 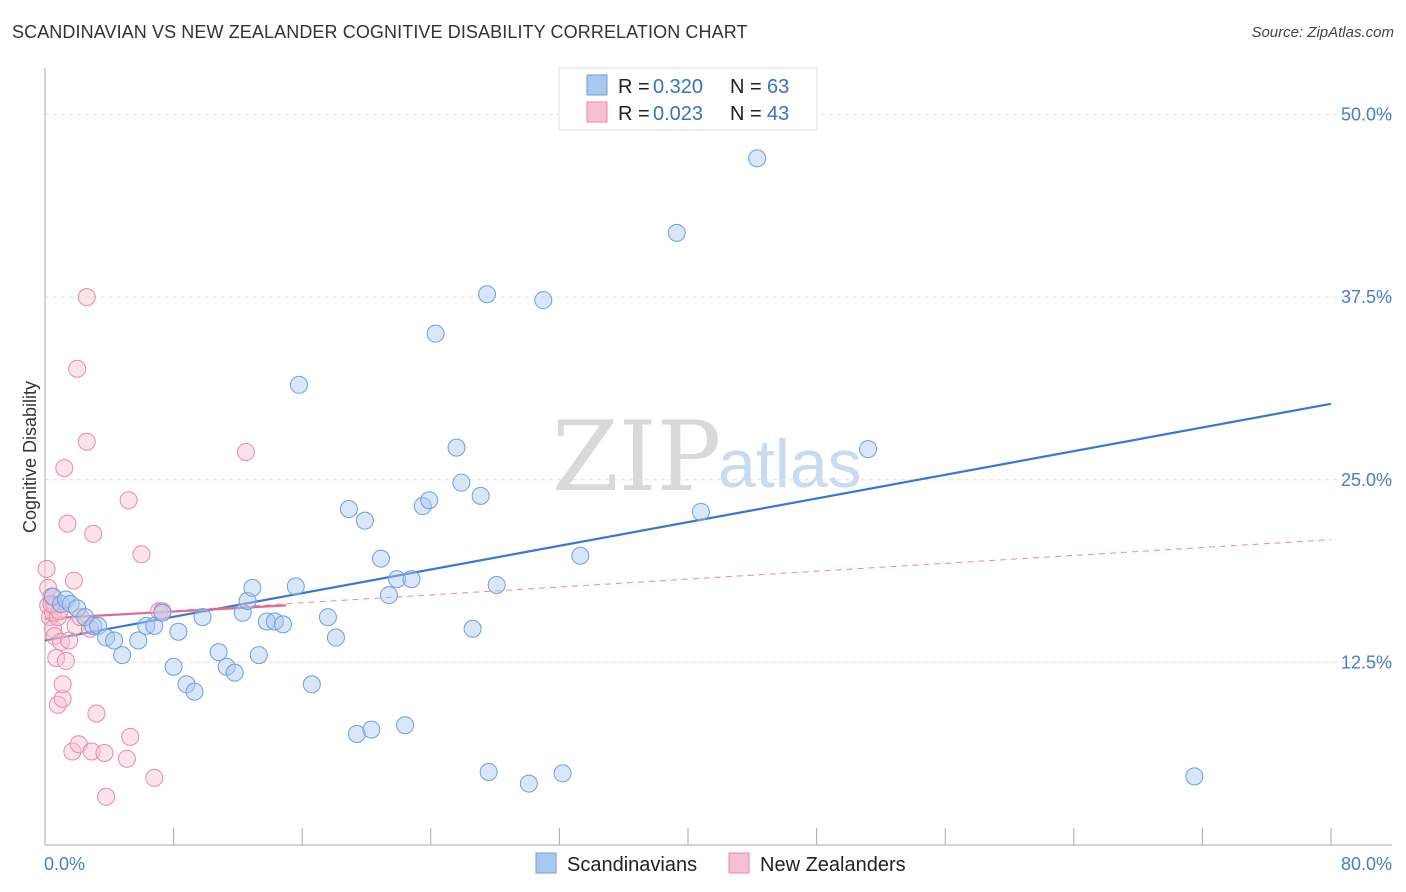 What do you see at coordinates (1366, 480) in the screenshot?
I see `y-tick-label: 25.0%` at bounding box center [1366, 480].